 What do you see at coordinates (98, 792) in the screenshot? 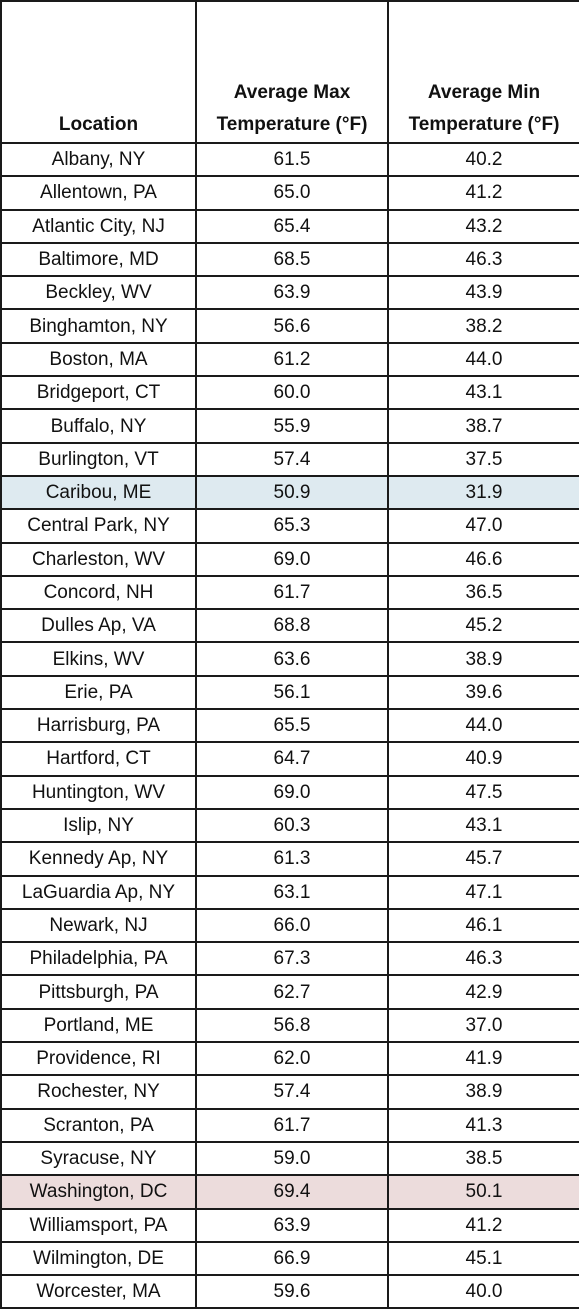
I see `location-cell: Huntington, WV` at bounding box center [98, 792].